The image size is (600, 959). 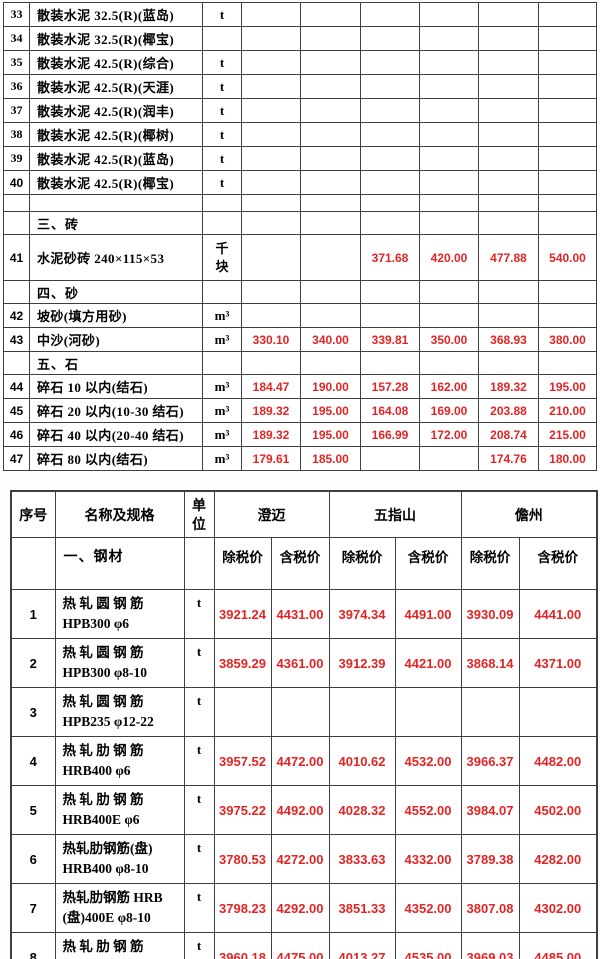 I want to click on item-name-cell: 热 轧 圆 钢 筋 HPB300 φ8-10, so click(x=119, y=663).